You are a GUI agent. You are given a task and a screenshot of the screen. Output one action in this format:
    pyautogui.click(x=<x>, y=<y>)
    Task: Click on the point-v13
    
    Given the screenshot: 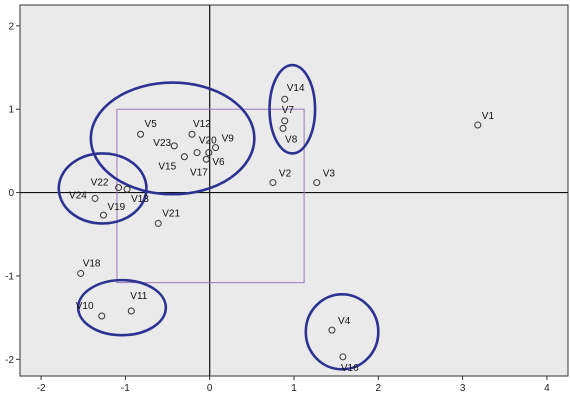 What is the action you would take?
    pyautogui.click(x=127, y=189)
    